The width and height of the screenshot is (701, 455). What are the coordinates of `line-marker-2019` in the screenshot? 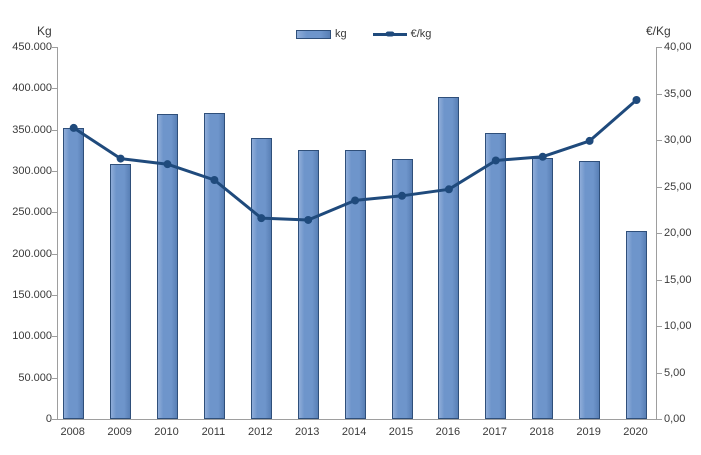 It's located at (589, 140).